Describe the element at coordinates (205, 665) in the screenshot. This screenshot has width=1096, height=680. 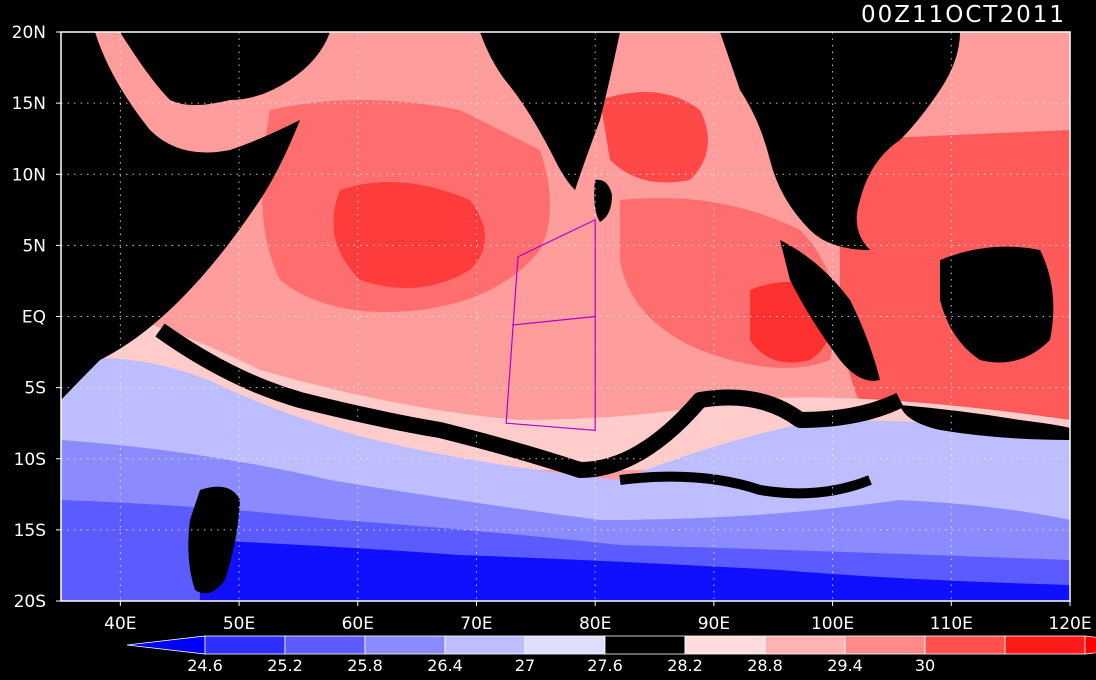
I see `colorbar-level-label: 24.6` at that location.